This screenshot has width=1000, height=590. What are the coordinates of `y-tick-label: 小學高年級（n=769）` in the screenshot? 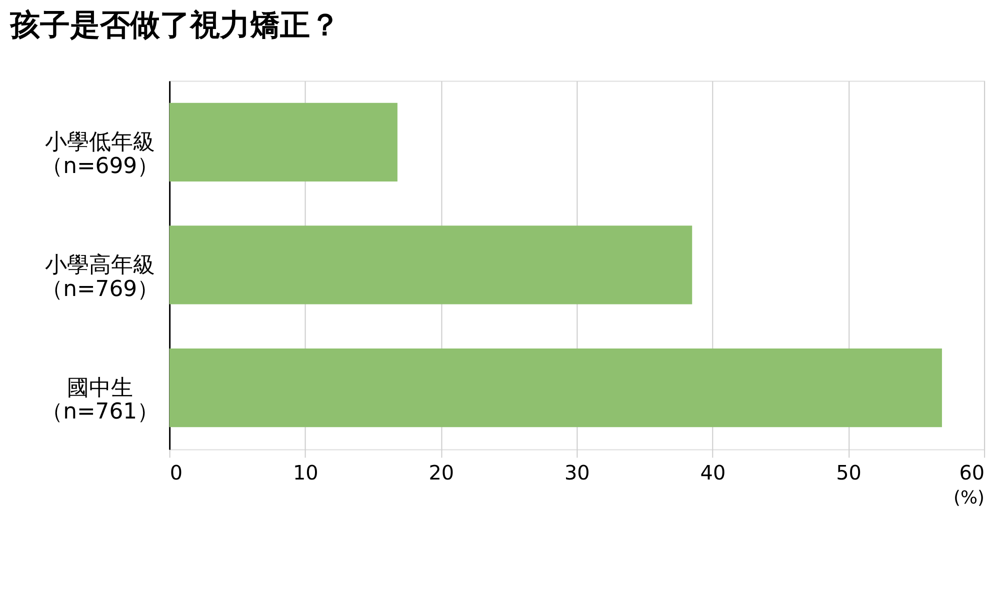 It's located at (100, 277).